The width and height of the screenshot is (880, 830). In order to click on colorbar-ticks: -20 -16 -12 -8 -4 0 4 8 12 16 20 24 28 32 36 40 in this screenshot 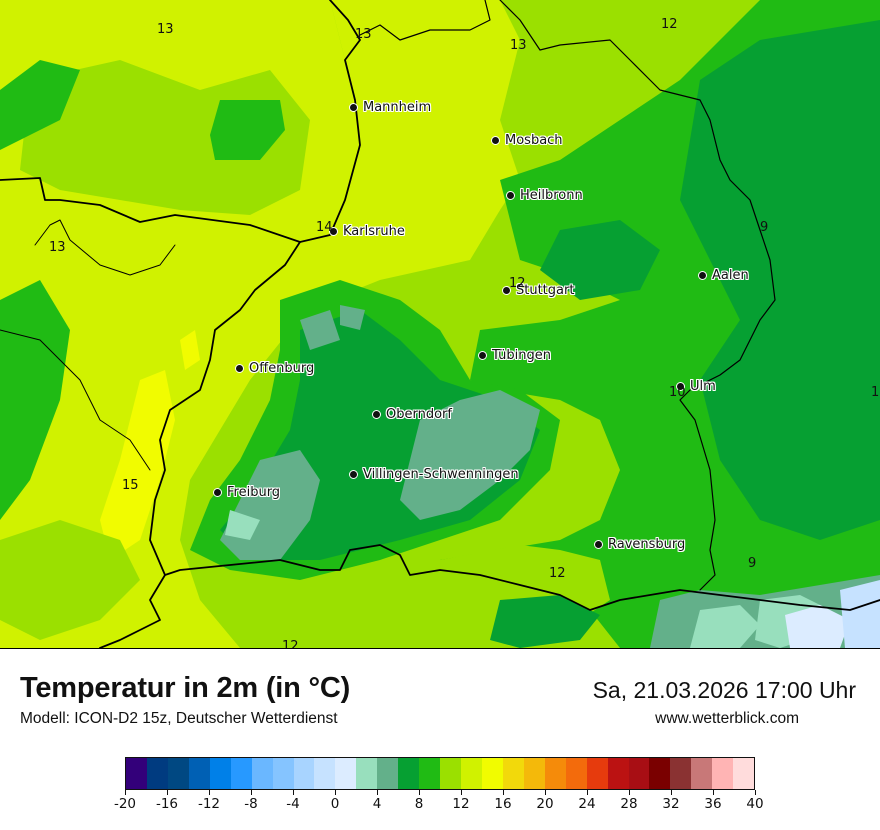, I will do `click(439, 805)`.